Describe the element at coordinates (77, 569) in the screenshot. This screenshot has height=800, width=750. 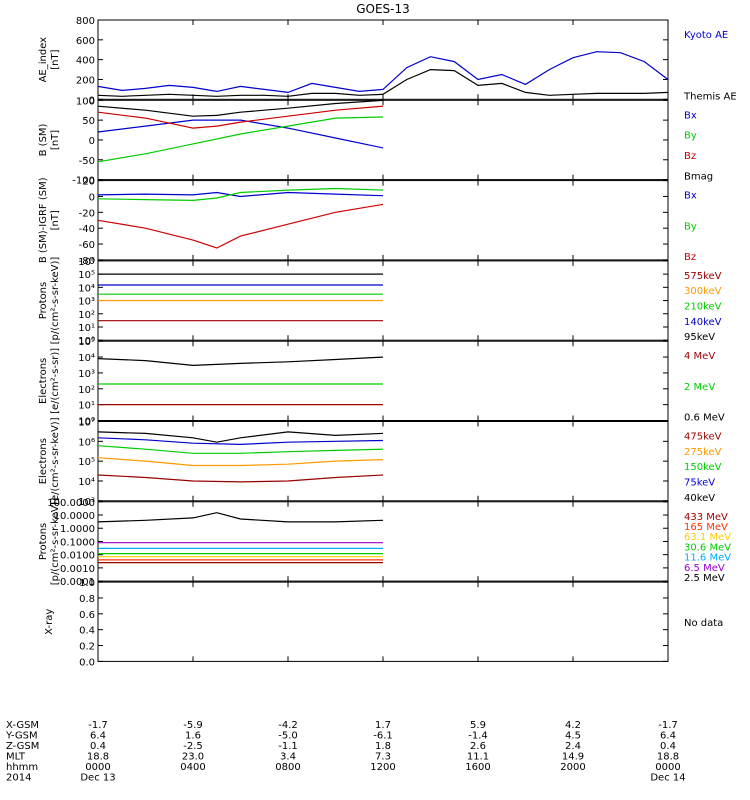
I see `y-tick-label: 0.0010` at that location.